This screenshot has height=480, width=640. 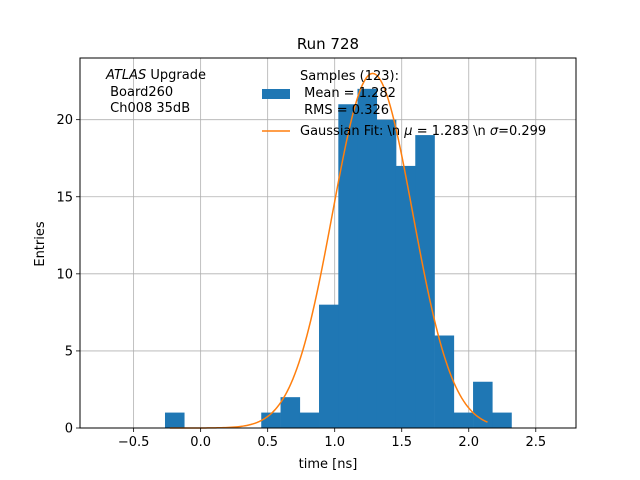 I want to click on x-tick-label-2: 0.5, so click(x=267, y=442).